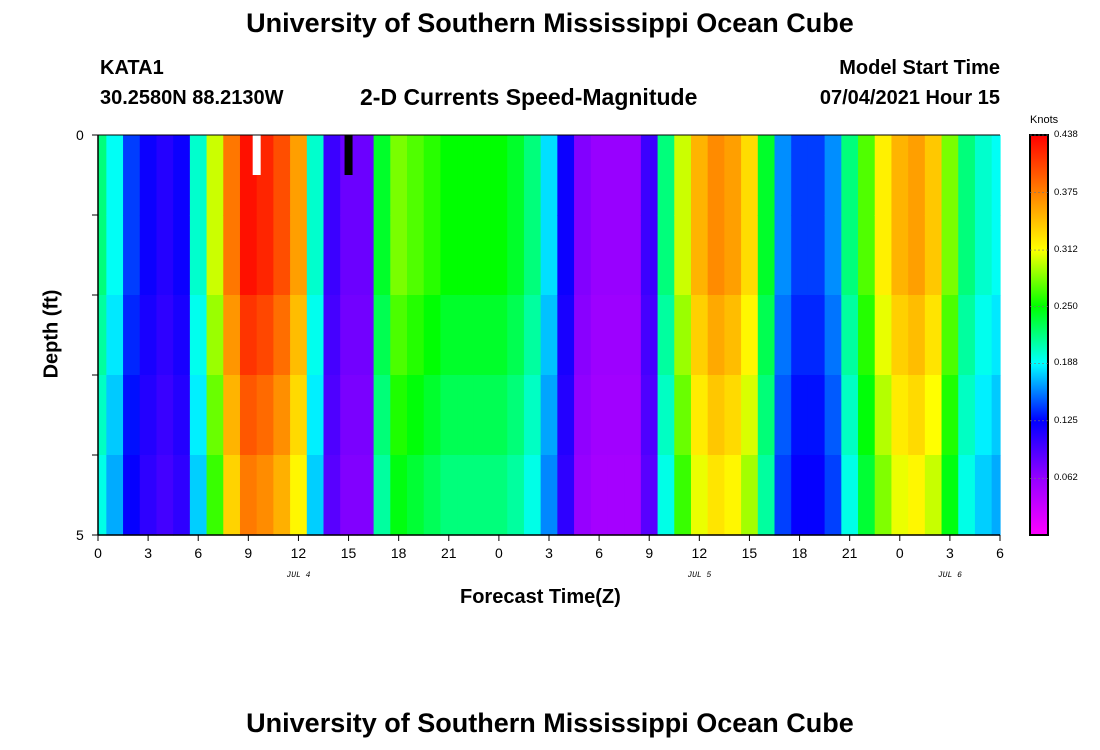 The width and height of the screenshot is (1100, 750). I want to click on time-marker, so click(256, 155).